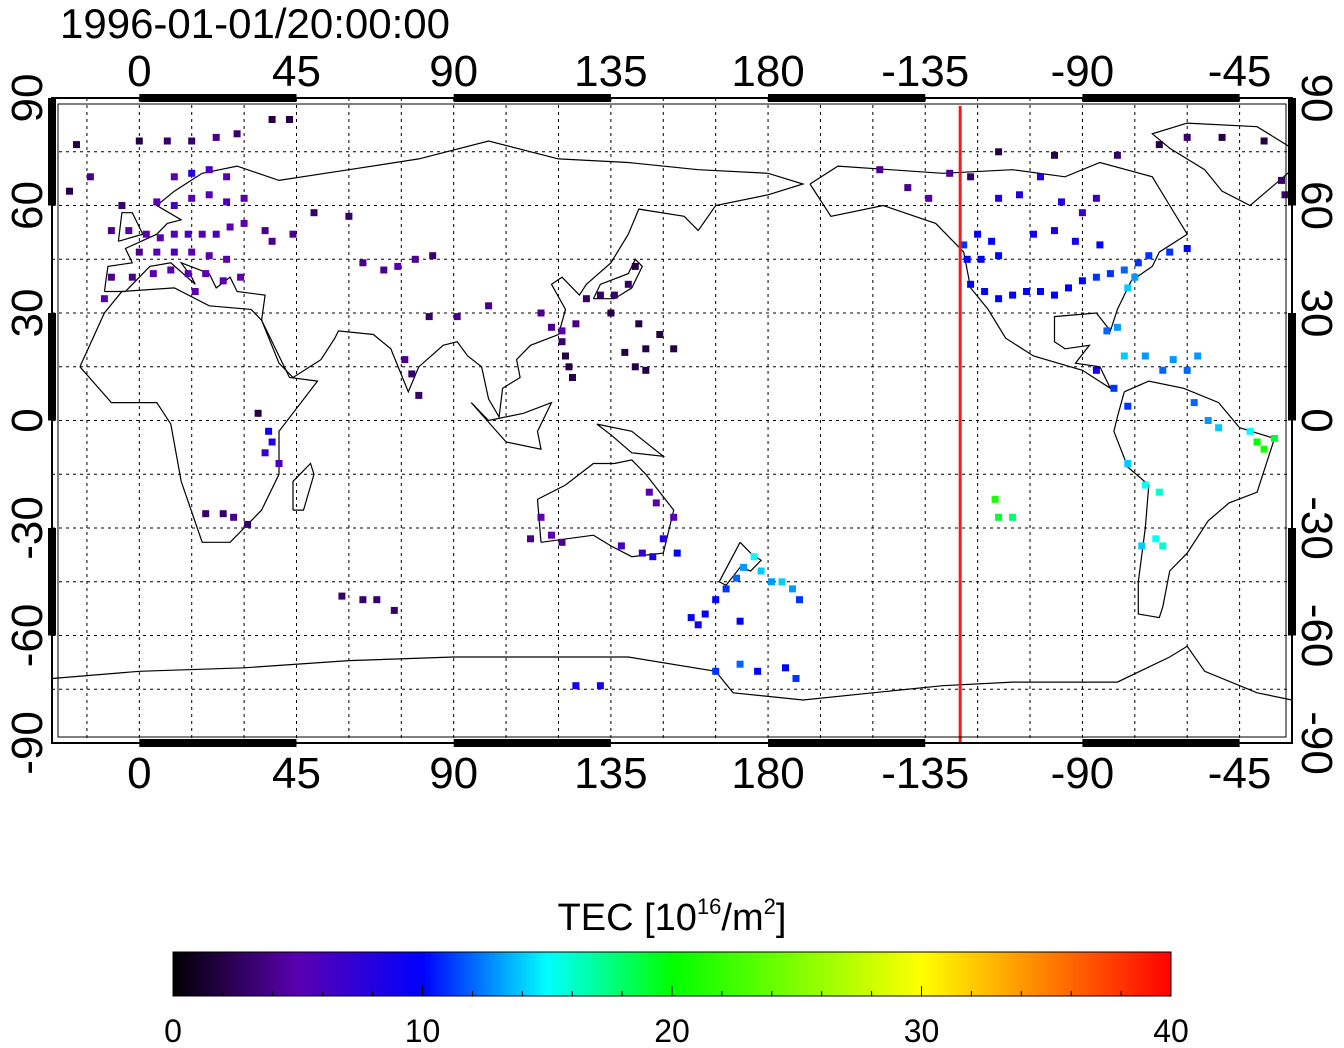 This screenshot has height=1048, width=1344. Describe the element at coordinates (1240, 773) in the screenshot. I see `x-tick-label-bottom: -45` at that location.